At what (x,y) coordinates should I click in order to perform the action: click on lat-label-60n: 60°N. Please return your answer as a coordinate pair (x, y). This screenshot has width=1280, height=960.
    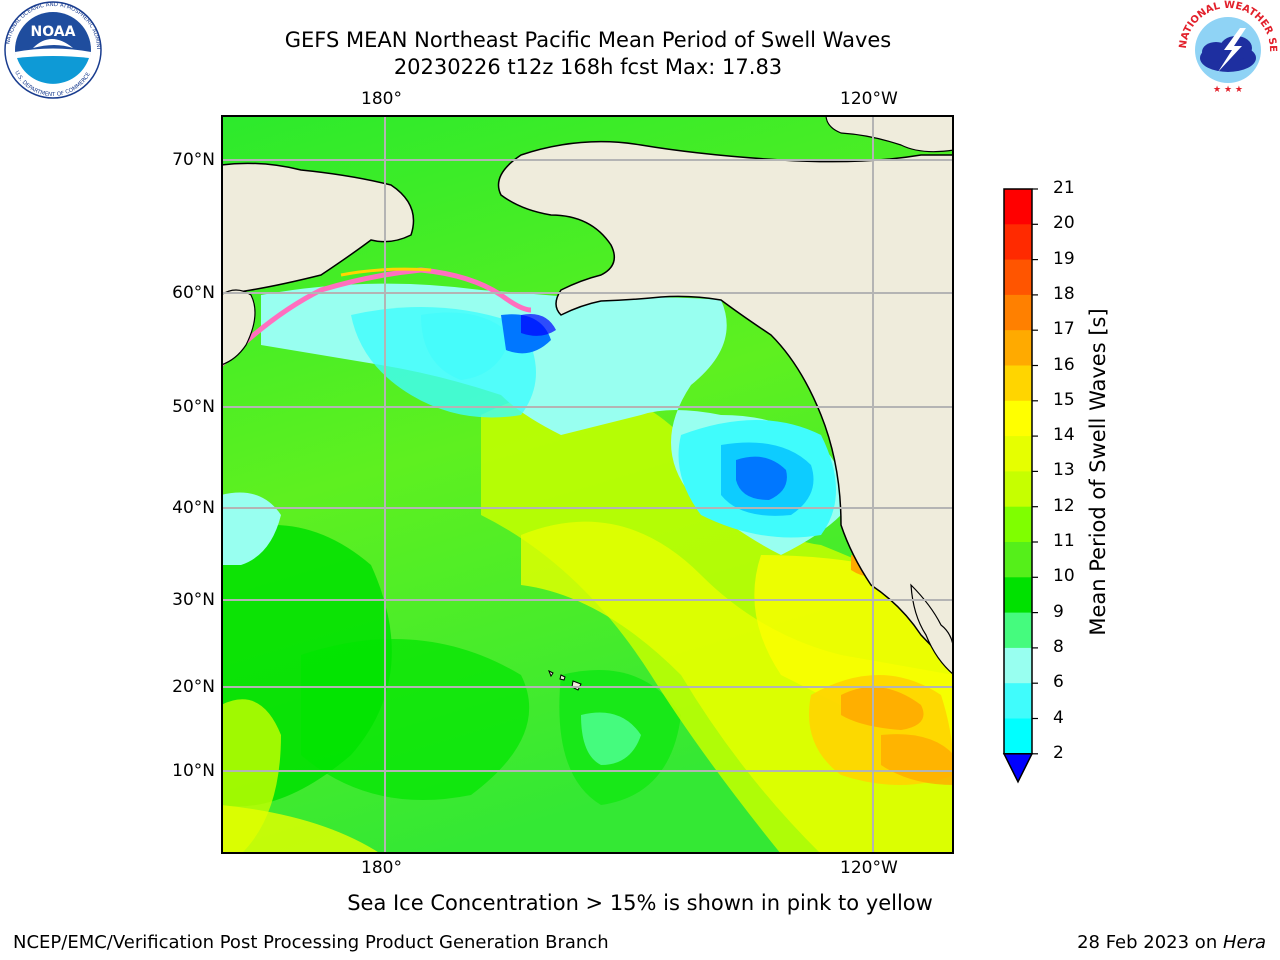
    Looking at the image, I should click on (193, 293).